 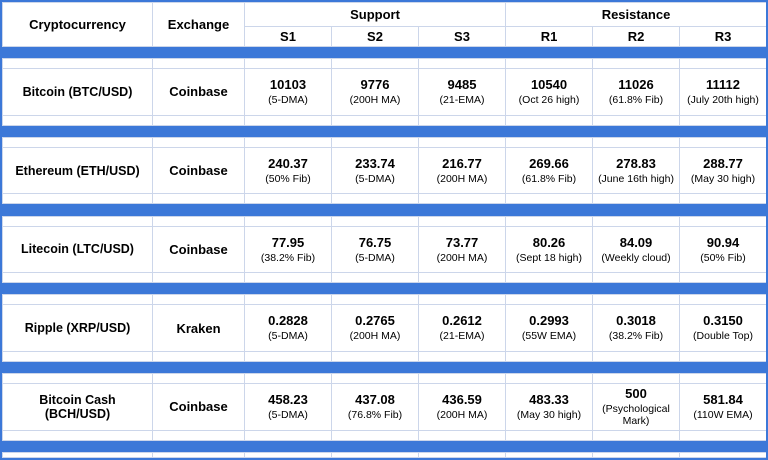 I want to click on level-cell-r1: 483.33 (May 30 high), so click(x=549, y=407).